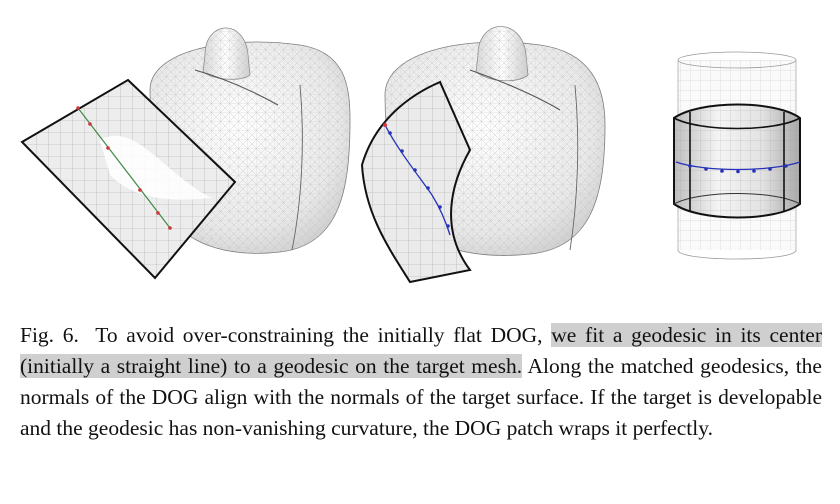 Image resolution: width=840 pixels, height=504 pixels. I want to click on fitted-dog-sheet, so click(416, 182).